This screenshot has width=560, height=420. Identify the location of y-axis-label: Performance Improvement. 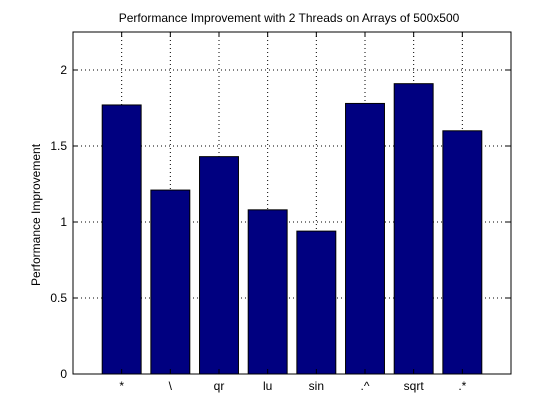
(36, 214).